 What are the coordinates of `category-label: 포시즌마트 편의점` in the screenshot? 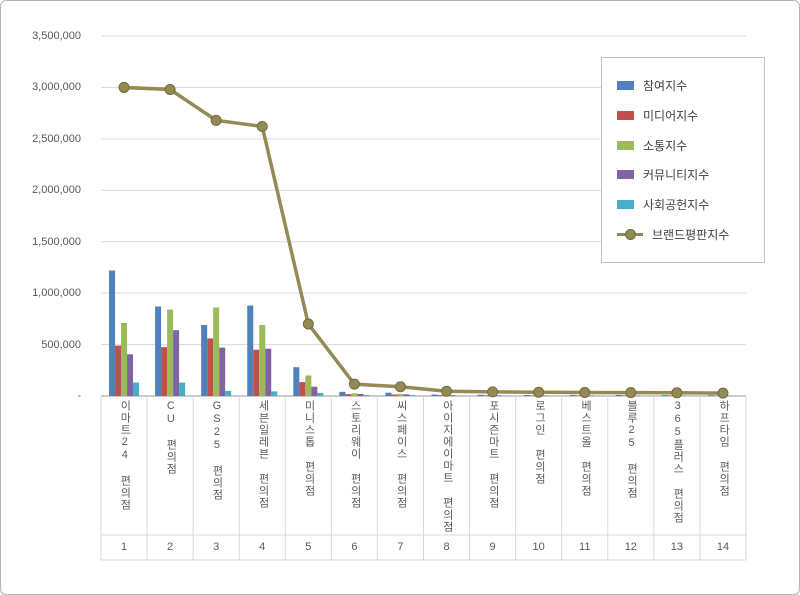 It's located at (493, 466).